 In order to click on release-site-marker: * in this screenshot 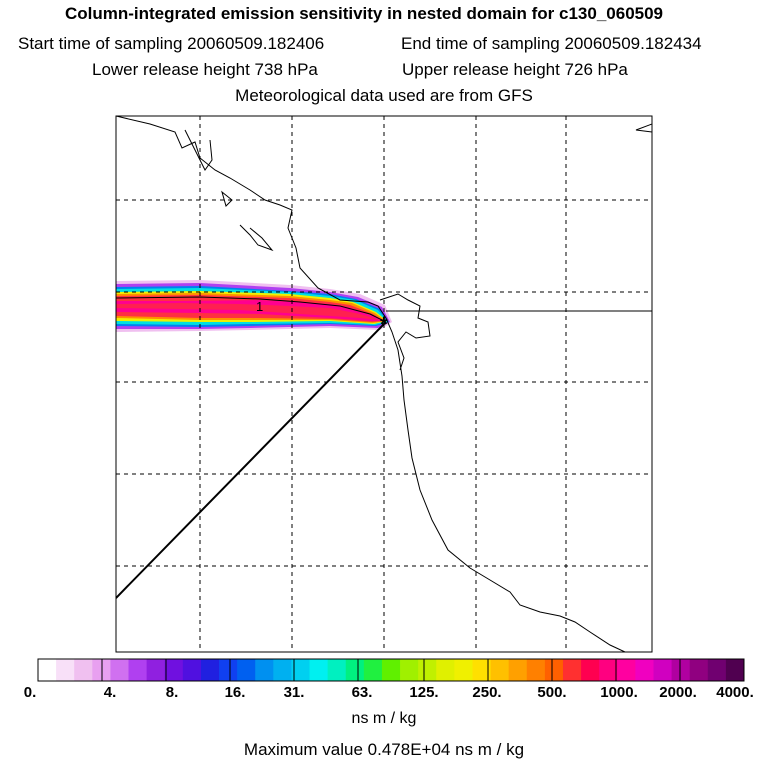, I will do `click(384, 325)`.